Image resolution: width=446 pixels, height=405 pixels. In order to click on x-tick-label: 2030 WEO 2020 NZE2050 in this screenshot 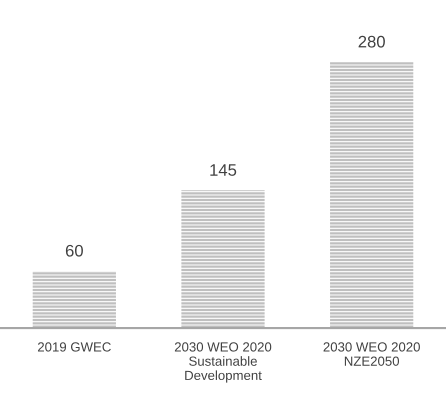, I will do `click(372, 354)`.